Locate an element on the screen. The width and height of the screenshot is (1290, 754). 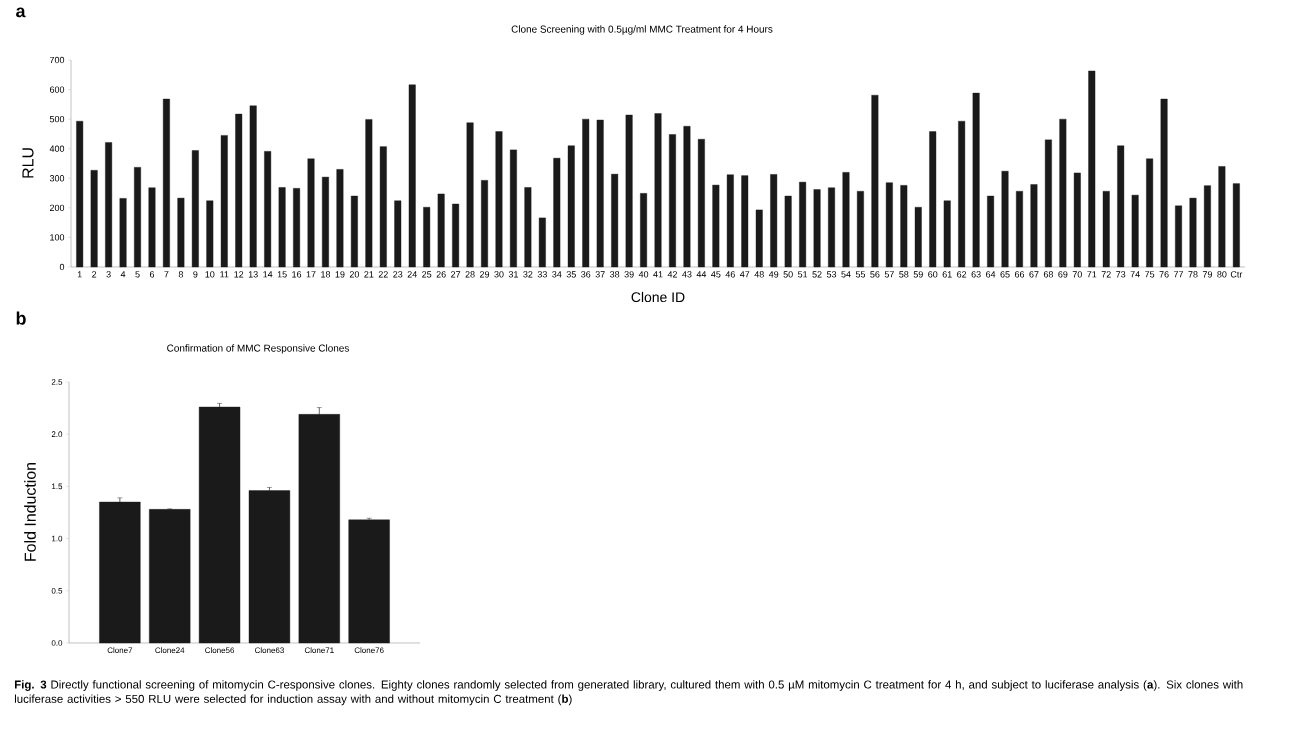
x-tick-label: 19 is located at coordinates (340, 274).